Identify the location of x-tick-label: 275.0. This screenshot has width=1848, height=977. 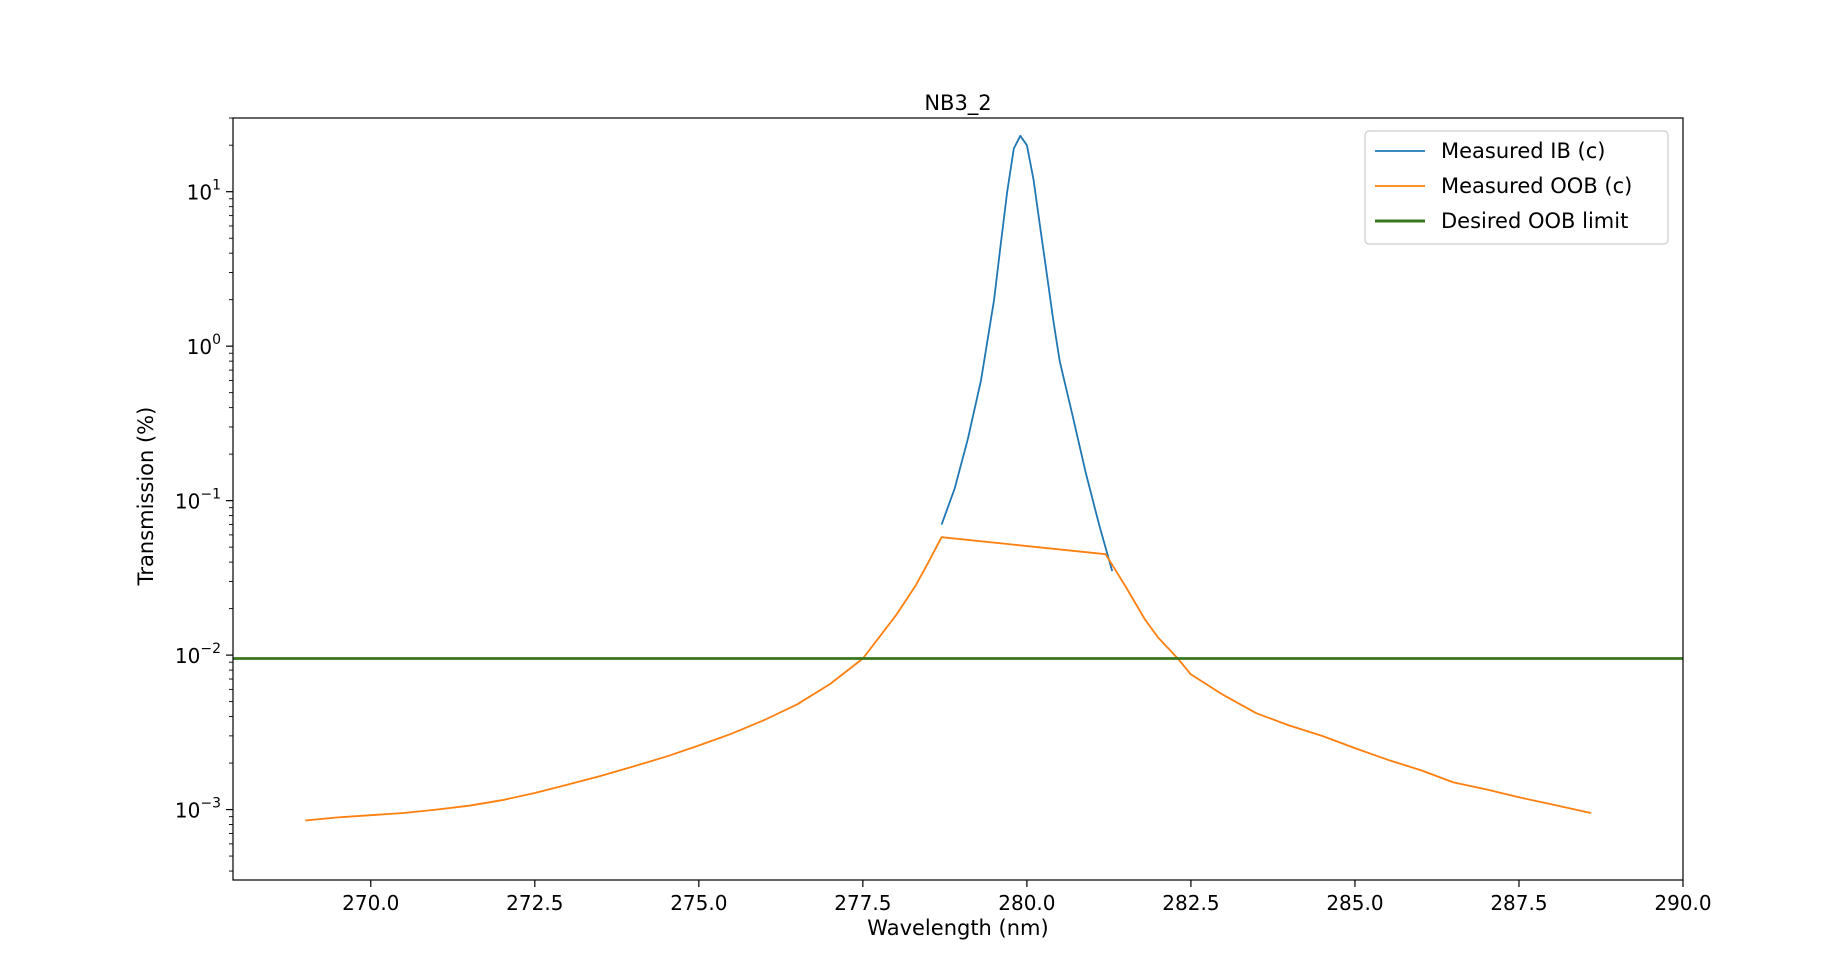
(698, 903).